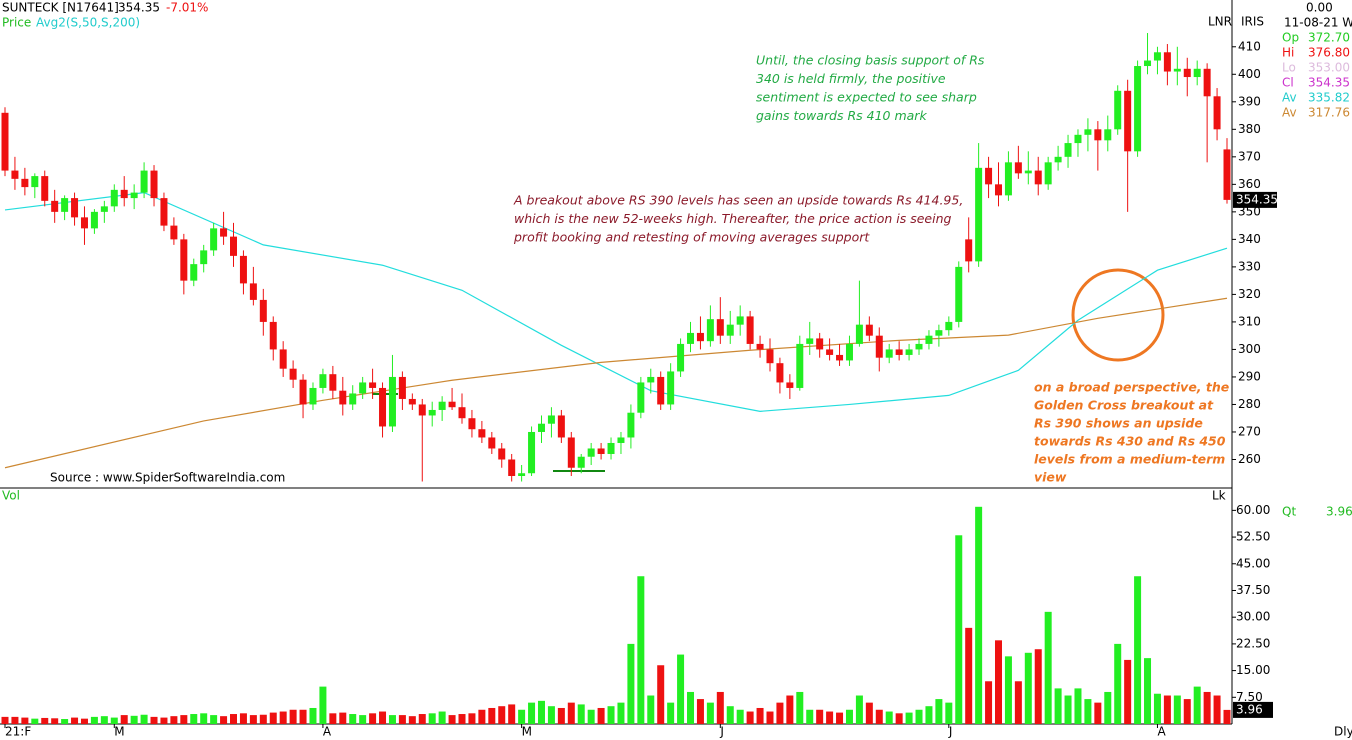  What do you see at coordinates (1329, 98) in the screenshot?
I see `info-value: 335.82` at bounding box center [1329, 98].